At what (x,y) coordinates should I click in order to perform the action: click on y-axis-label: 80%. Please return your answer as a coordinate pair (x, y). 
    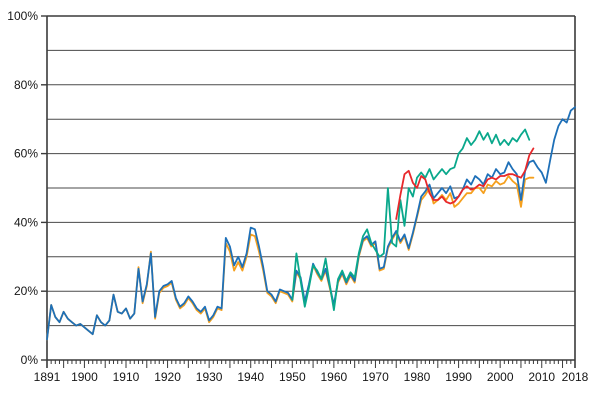
    Looking at the image, I should click on (26, 85).